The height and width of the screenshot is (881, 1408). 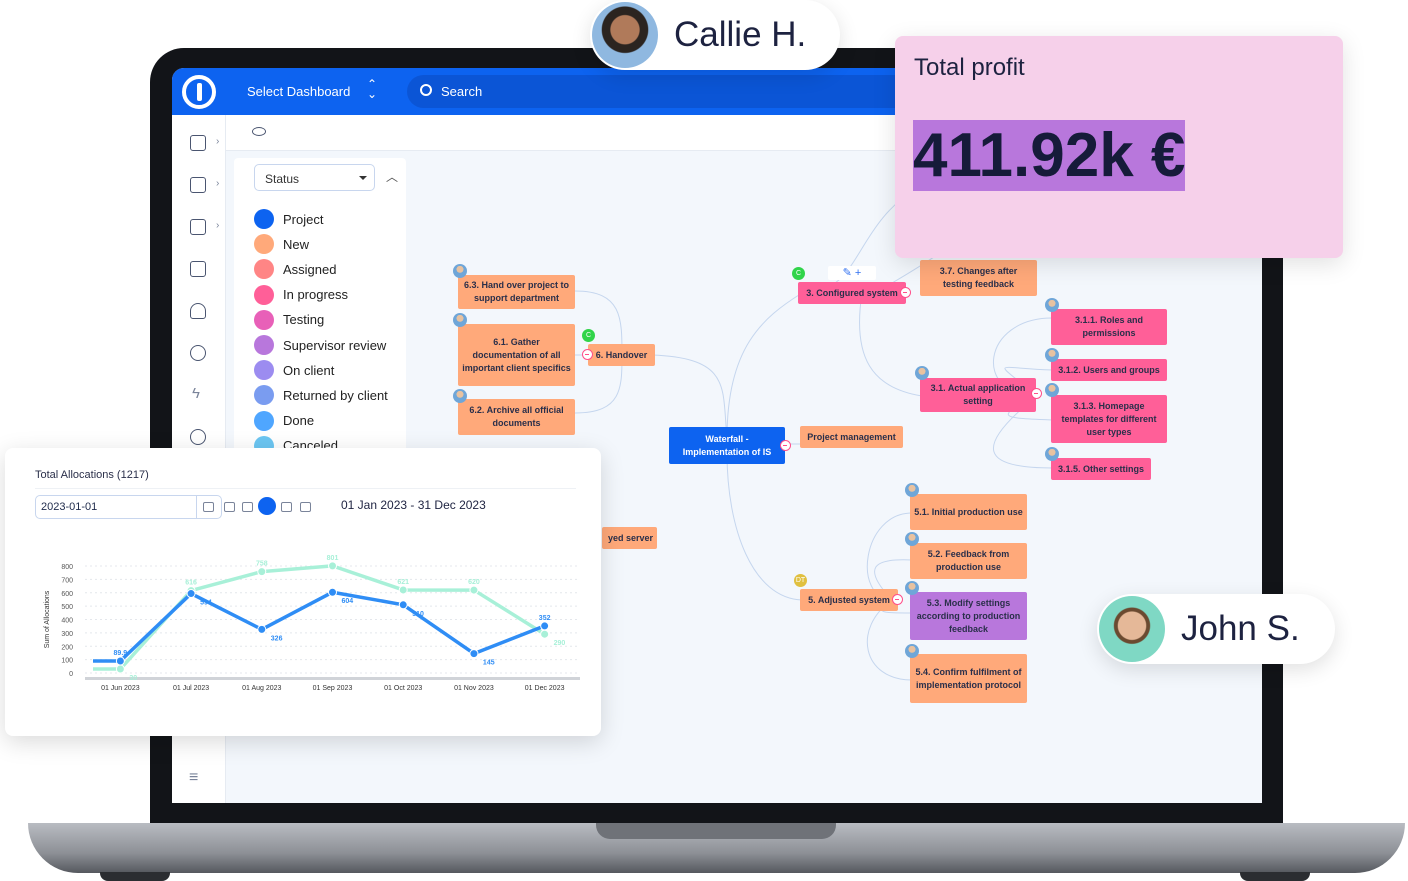 What do you see at coordinates (858, 273) in the screenshot?
I see `add-icon: +` at bounding box center [858, 273].